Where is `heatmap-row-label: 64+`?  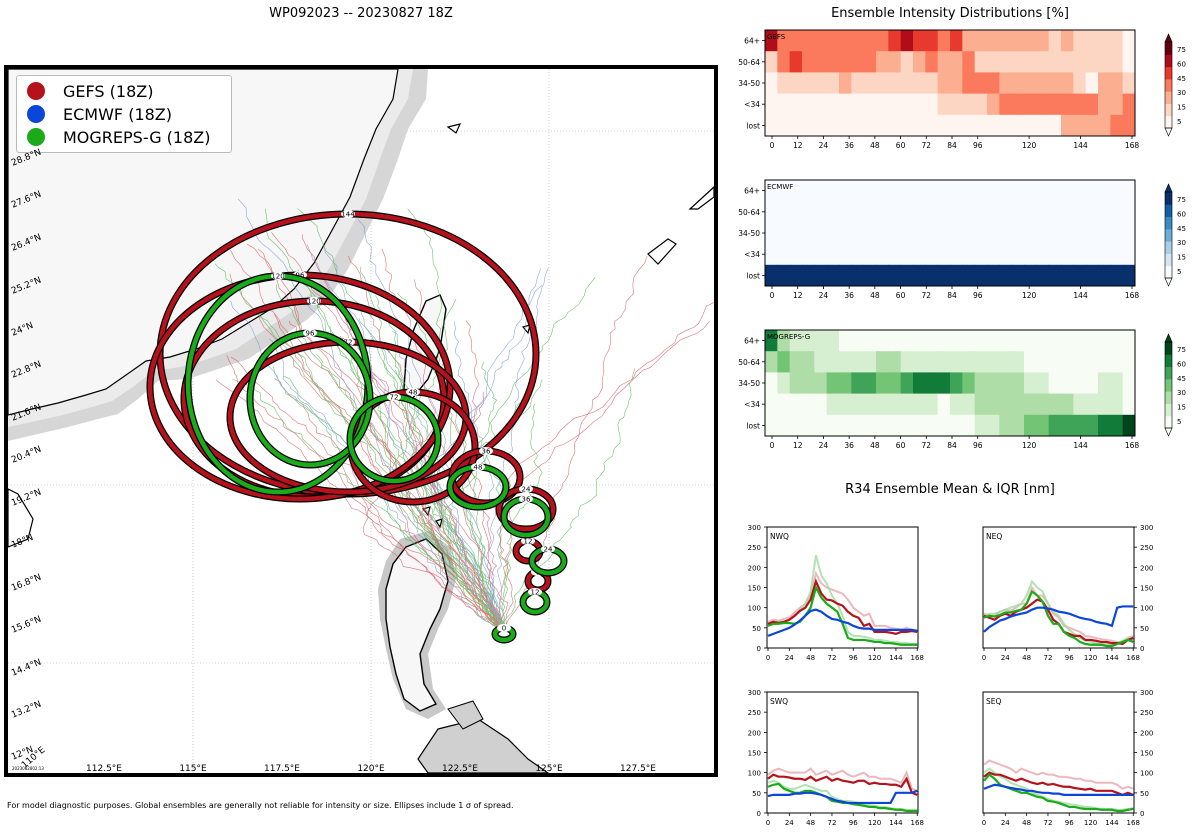 heatmap-row-label: 64+ is located at coordinates (752, 341).